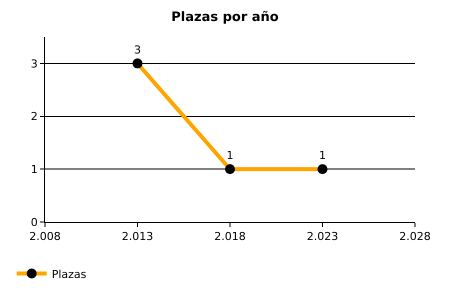 This screenshot has height=300, width=450. I want to click on chart-title: Plazas por año, so click(225, 18).